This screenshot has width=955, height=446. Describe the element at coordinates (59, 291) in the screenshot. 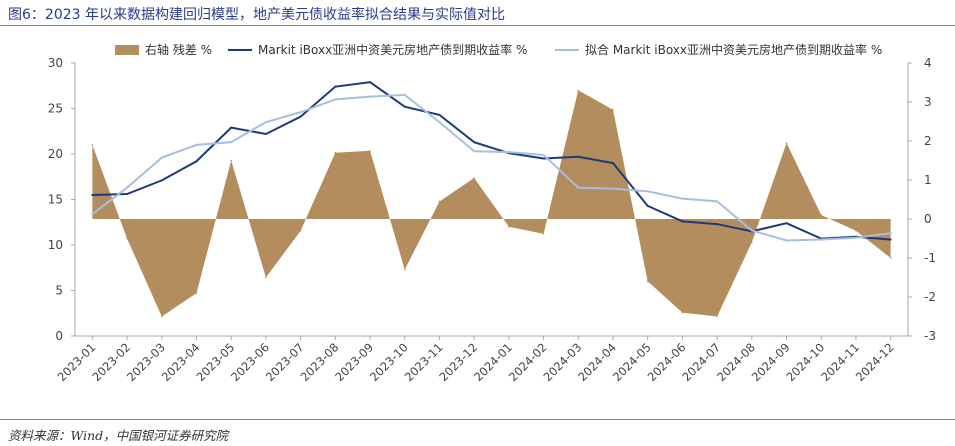

I see `left-axis-tick-label: 5` at that location.